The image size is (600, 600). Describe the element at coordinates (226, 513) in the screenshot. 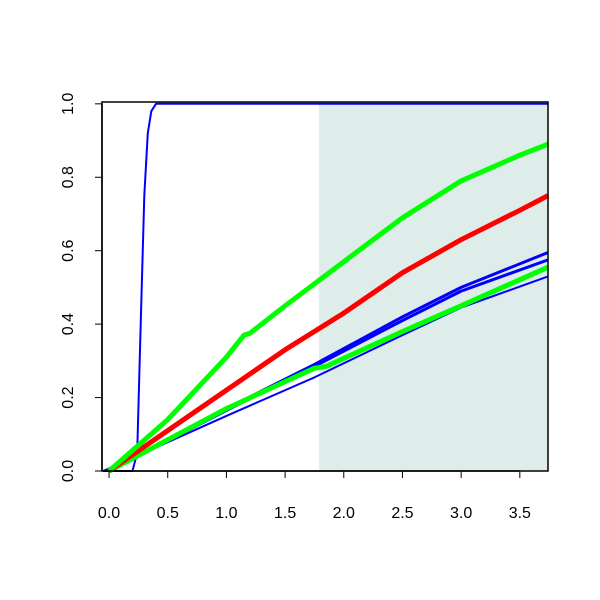

I see `x-tick-label: 1.0` at that location.